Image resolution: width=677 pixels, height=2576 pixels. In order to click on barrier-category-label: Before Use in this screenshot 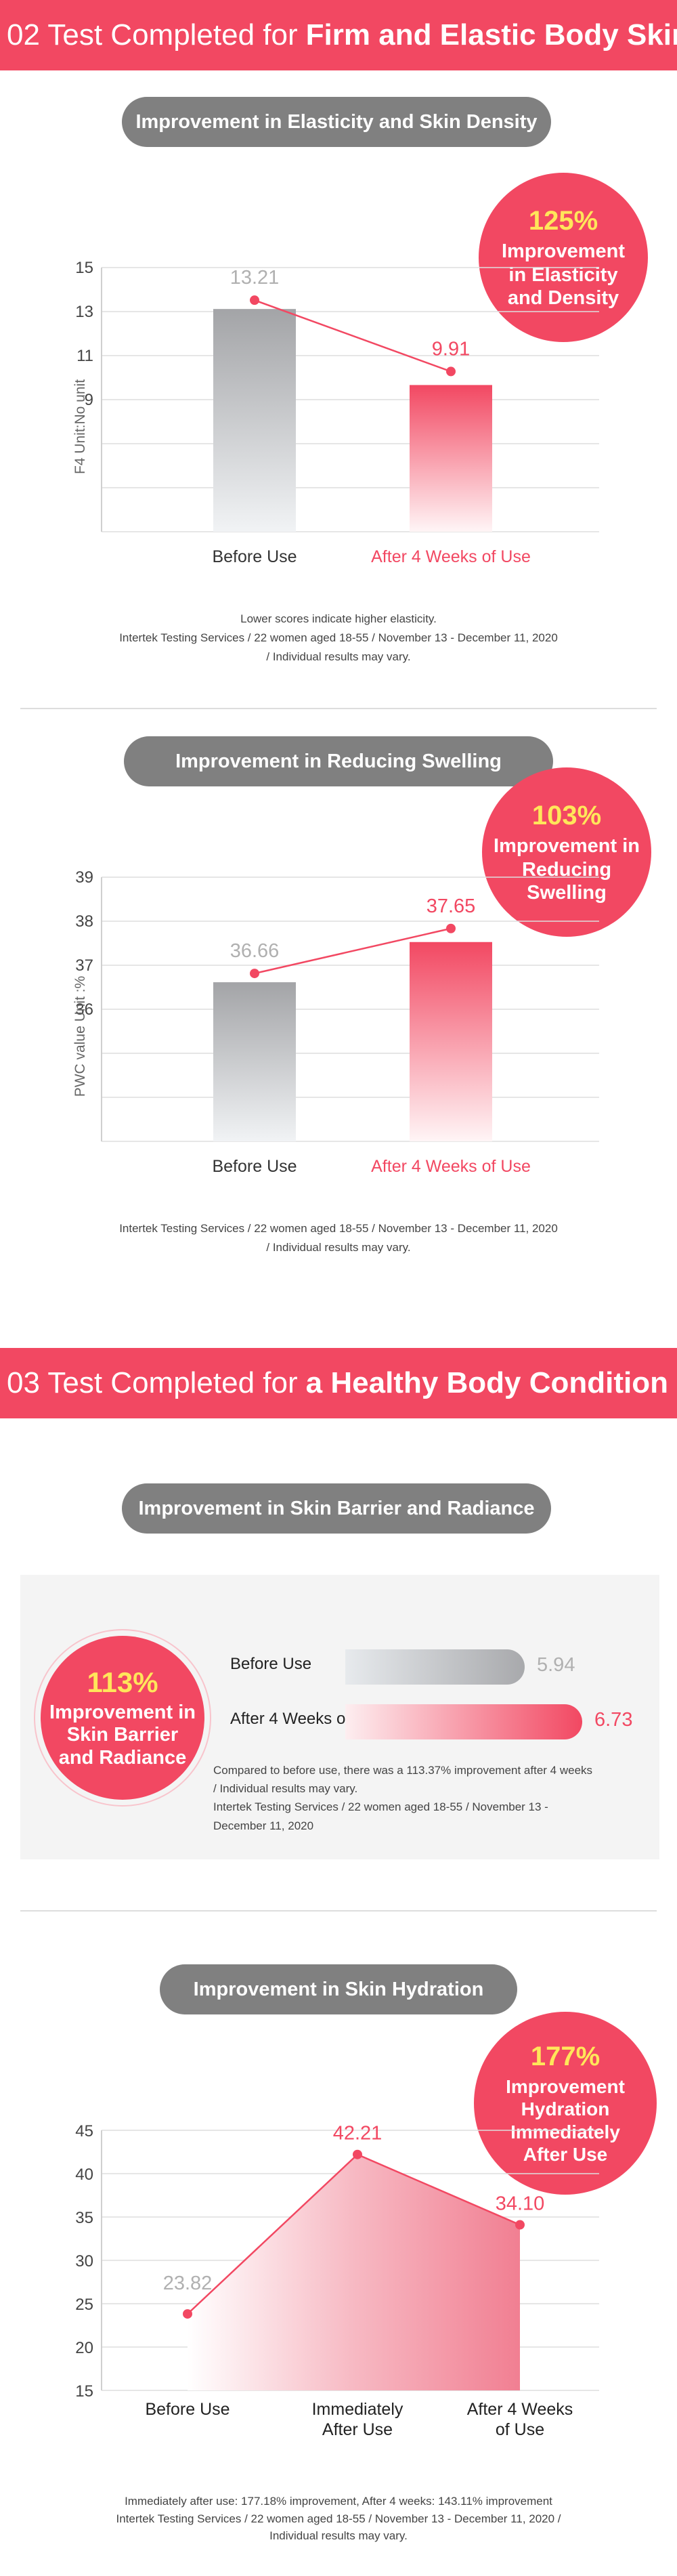, I will do `click(271, 1664)`.